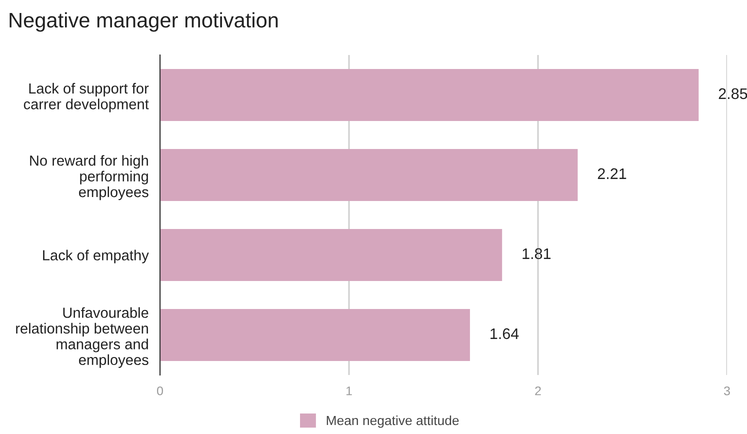  What do you see at coordinates (392, 421) in the screenshot?
I see `legend-label: Mean negative attitude` at bounding box center [392, 421].